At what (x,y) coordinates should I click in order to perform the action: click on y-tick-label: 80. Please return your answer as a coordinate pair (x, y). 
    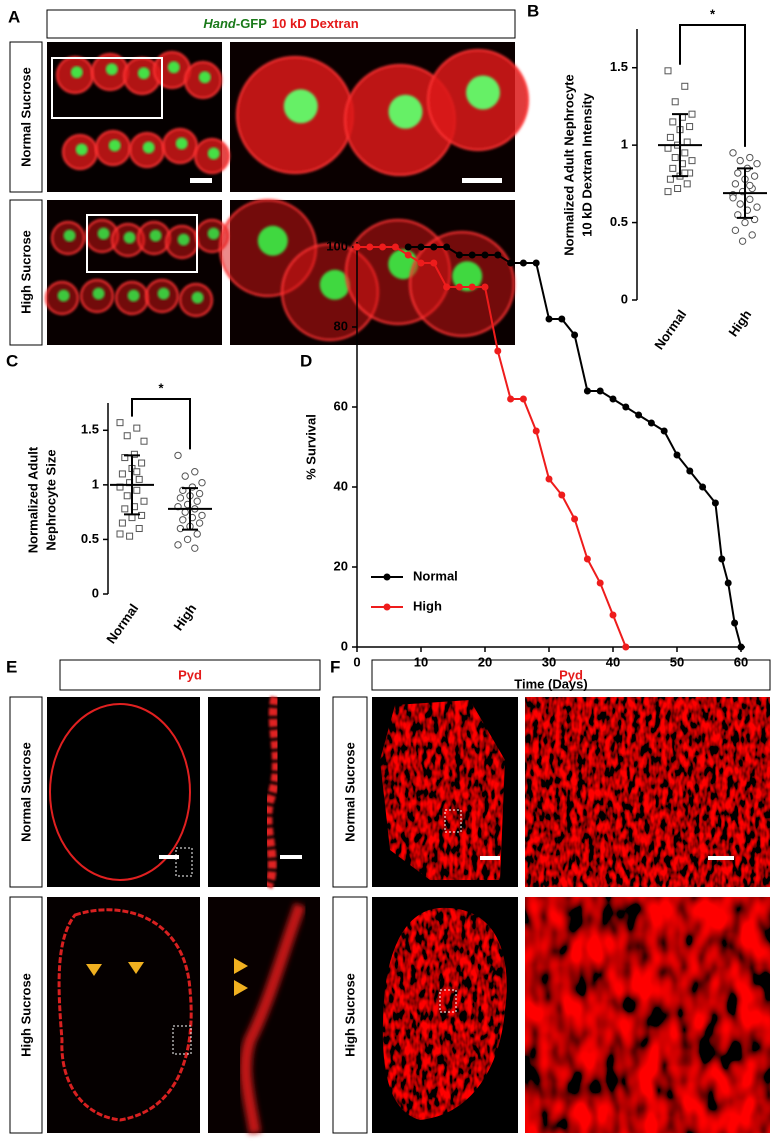
    Looking at the image, I should click on (341, 325).